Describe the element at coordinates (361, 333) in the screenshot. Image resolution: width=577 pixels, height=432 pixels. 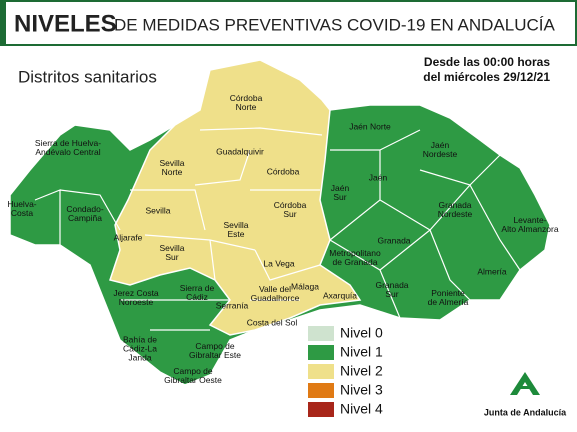
I see `legend-label: Nivel 0` at that location.